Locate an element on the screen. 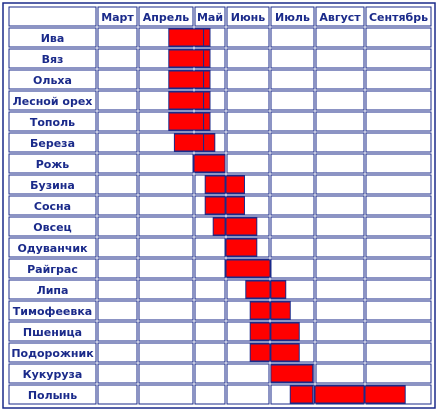 This screenshot has width=438, height=412. plant-name: Подорожник is located at coordinates (52, 353).